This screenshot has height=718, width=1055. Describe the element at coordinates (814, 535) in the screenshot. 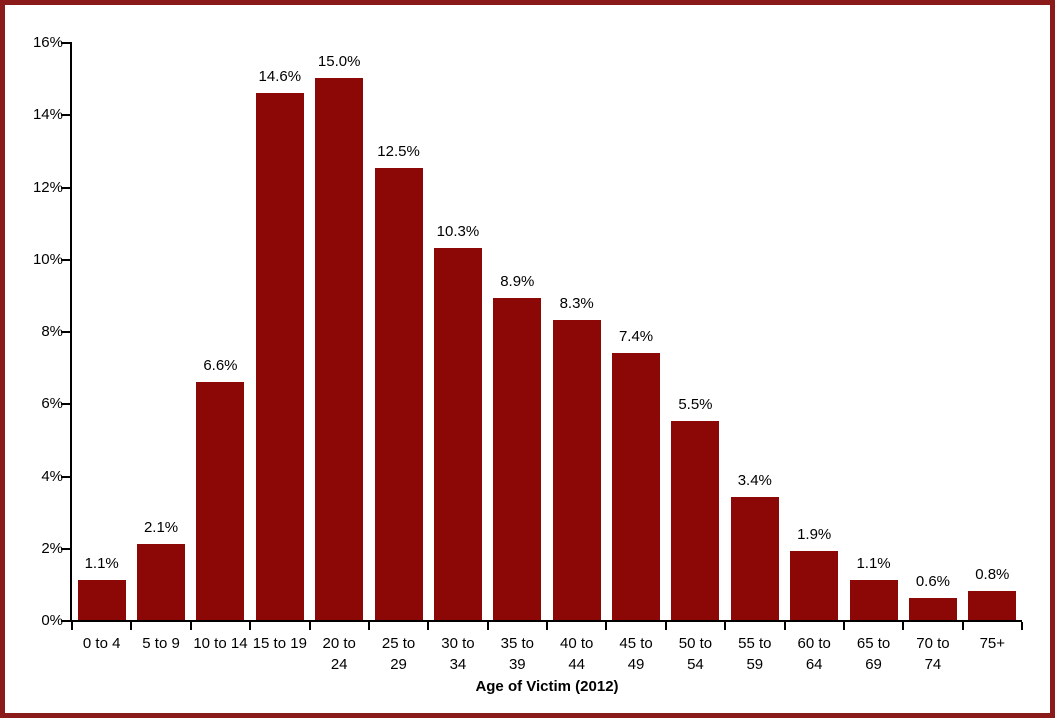

I see `bar-value-label: 1.9%` at that location.